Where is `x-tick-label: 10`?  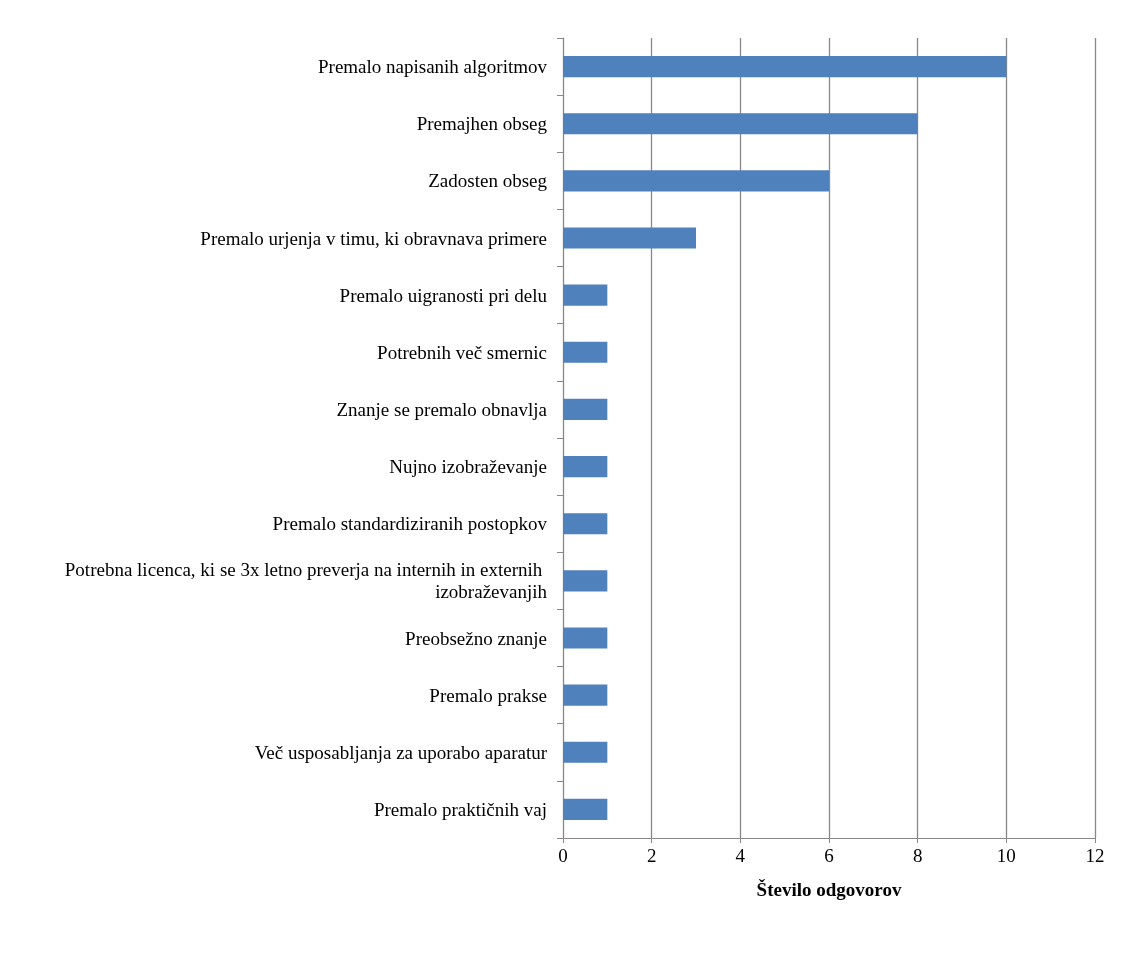
x-tick-label: 10 is located at coordinates (1006, 855).